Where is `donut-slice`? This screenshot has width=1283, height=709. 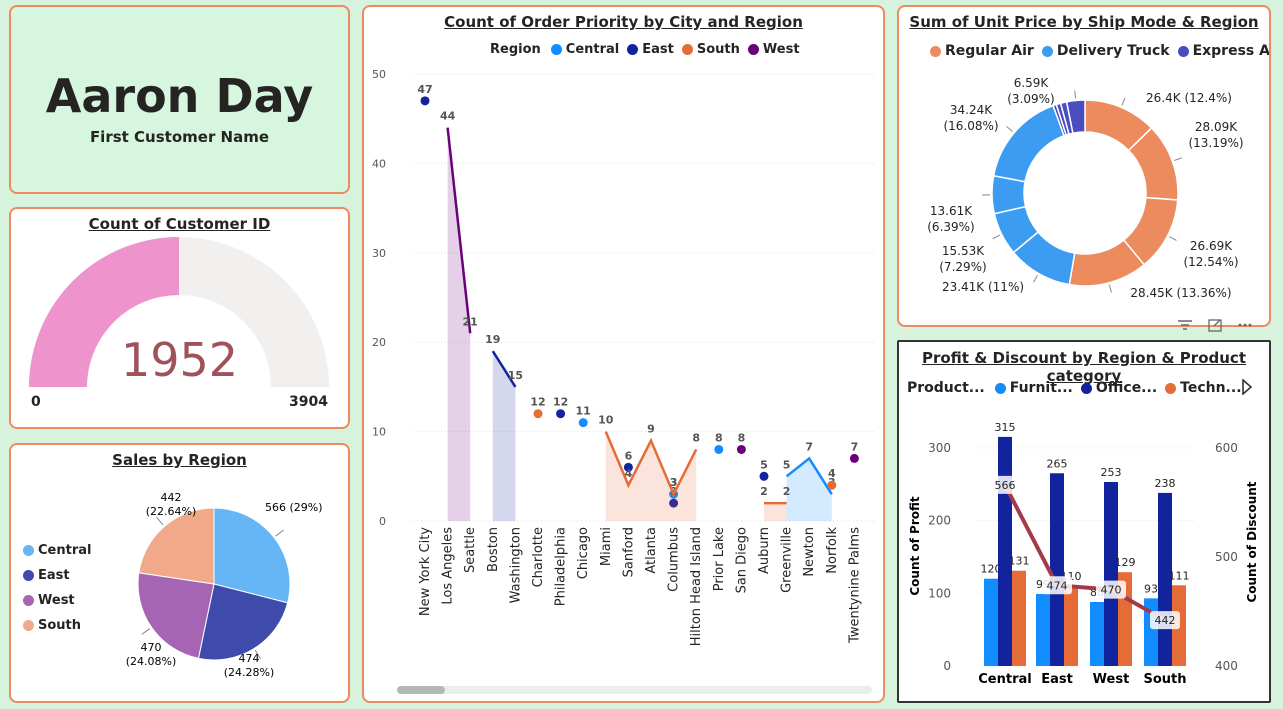
donut-slice is located at coordinates (1029, 143).